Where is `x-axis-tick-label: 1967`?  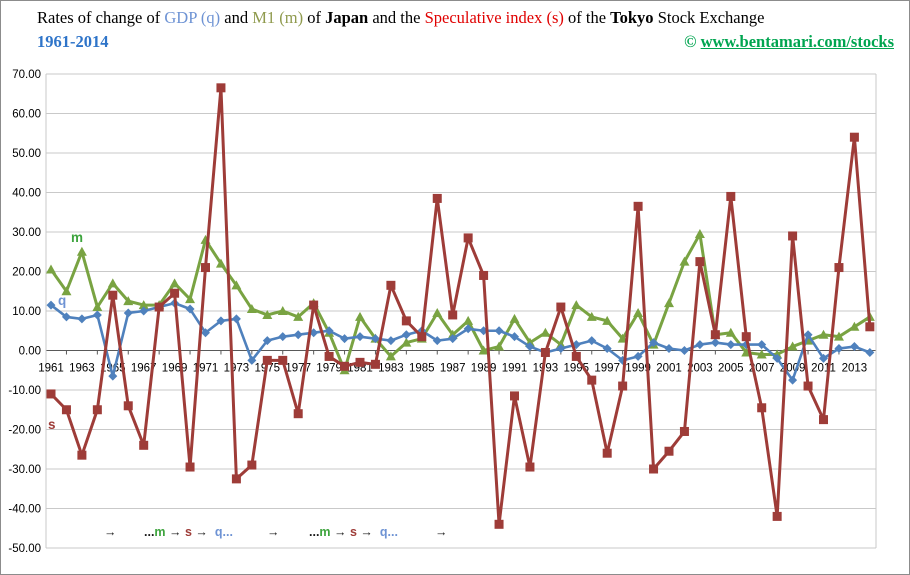
x-axis-tick-label: 1967 is located at coordinates (144, 369).